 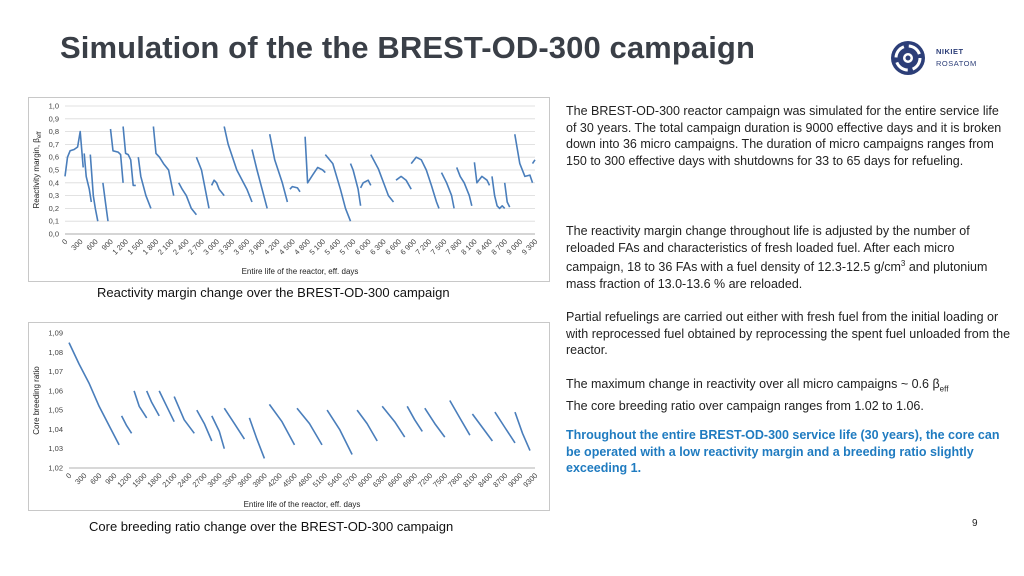 I want to click on unit-superscript: 3, so click(x=903, y=264).